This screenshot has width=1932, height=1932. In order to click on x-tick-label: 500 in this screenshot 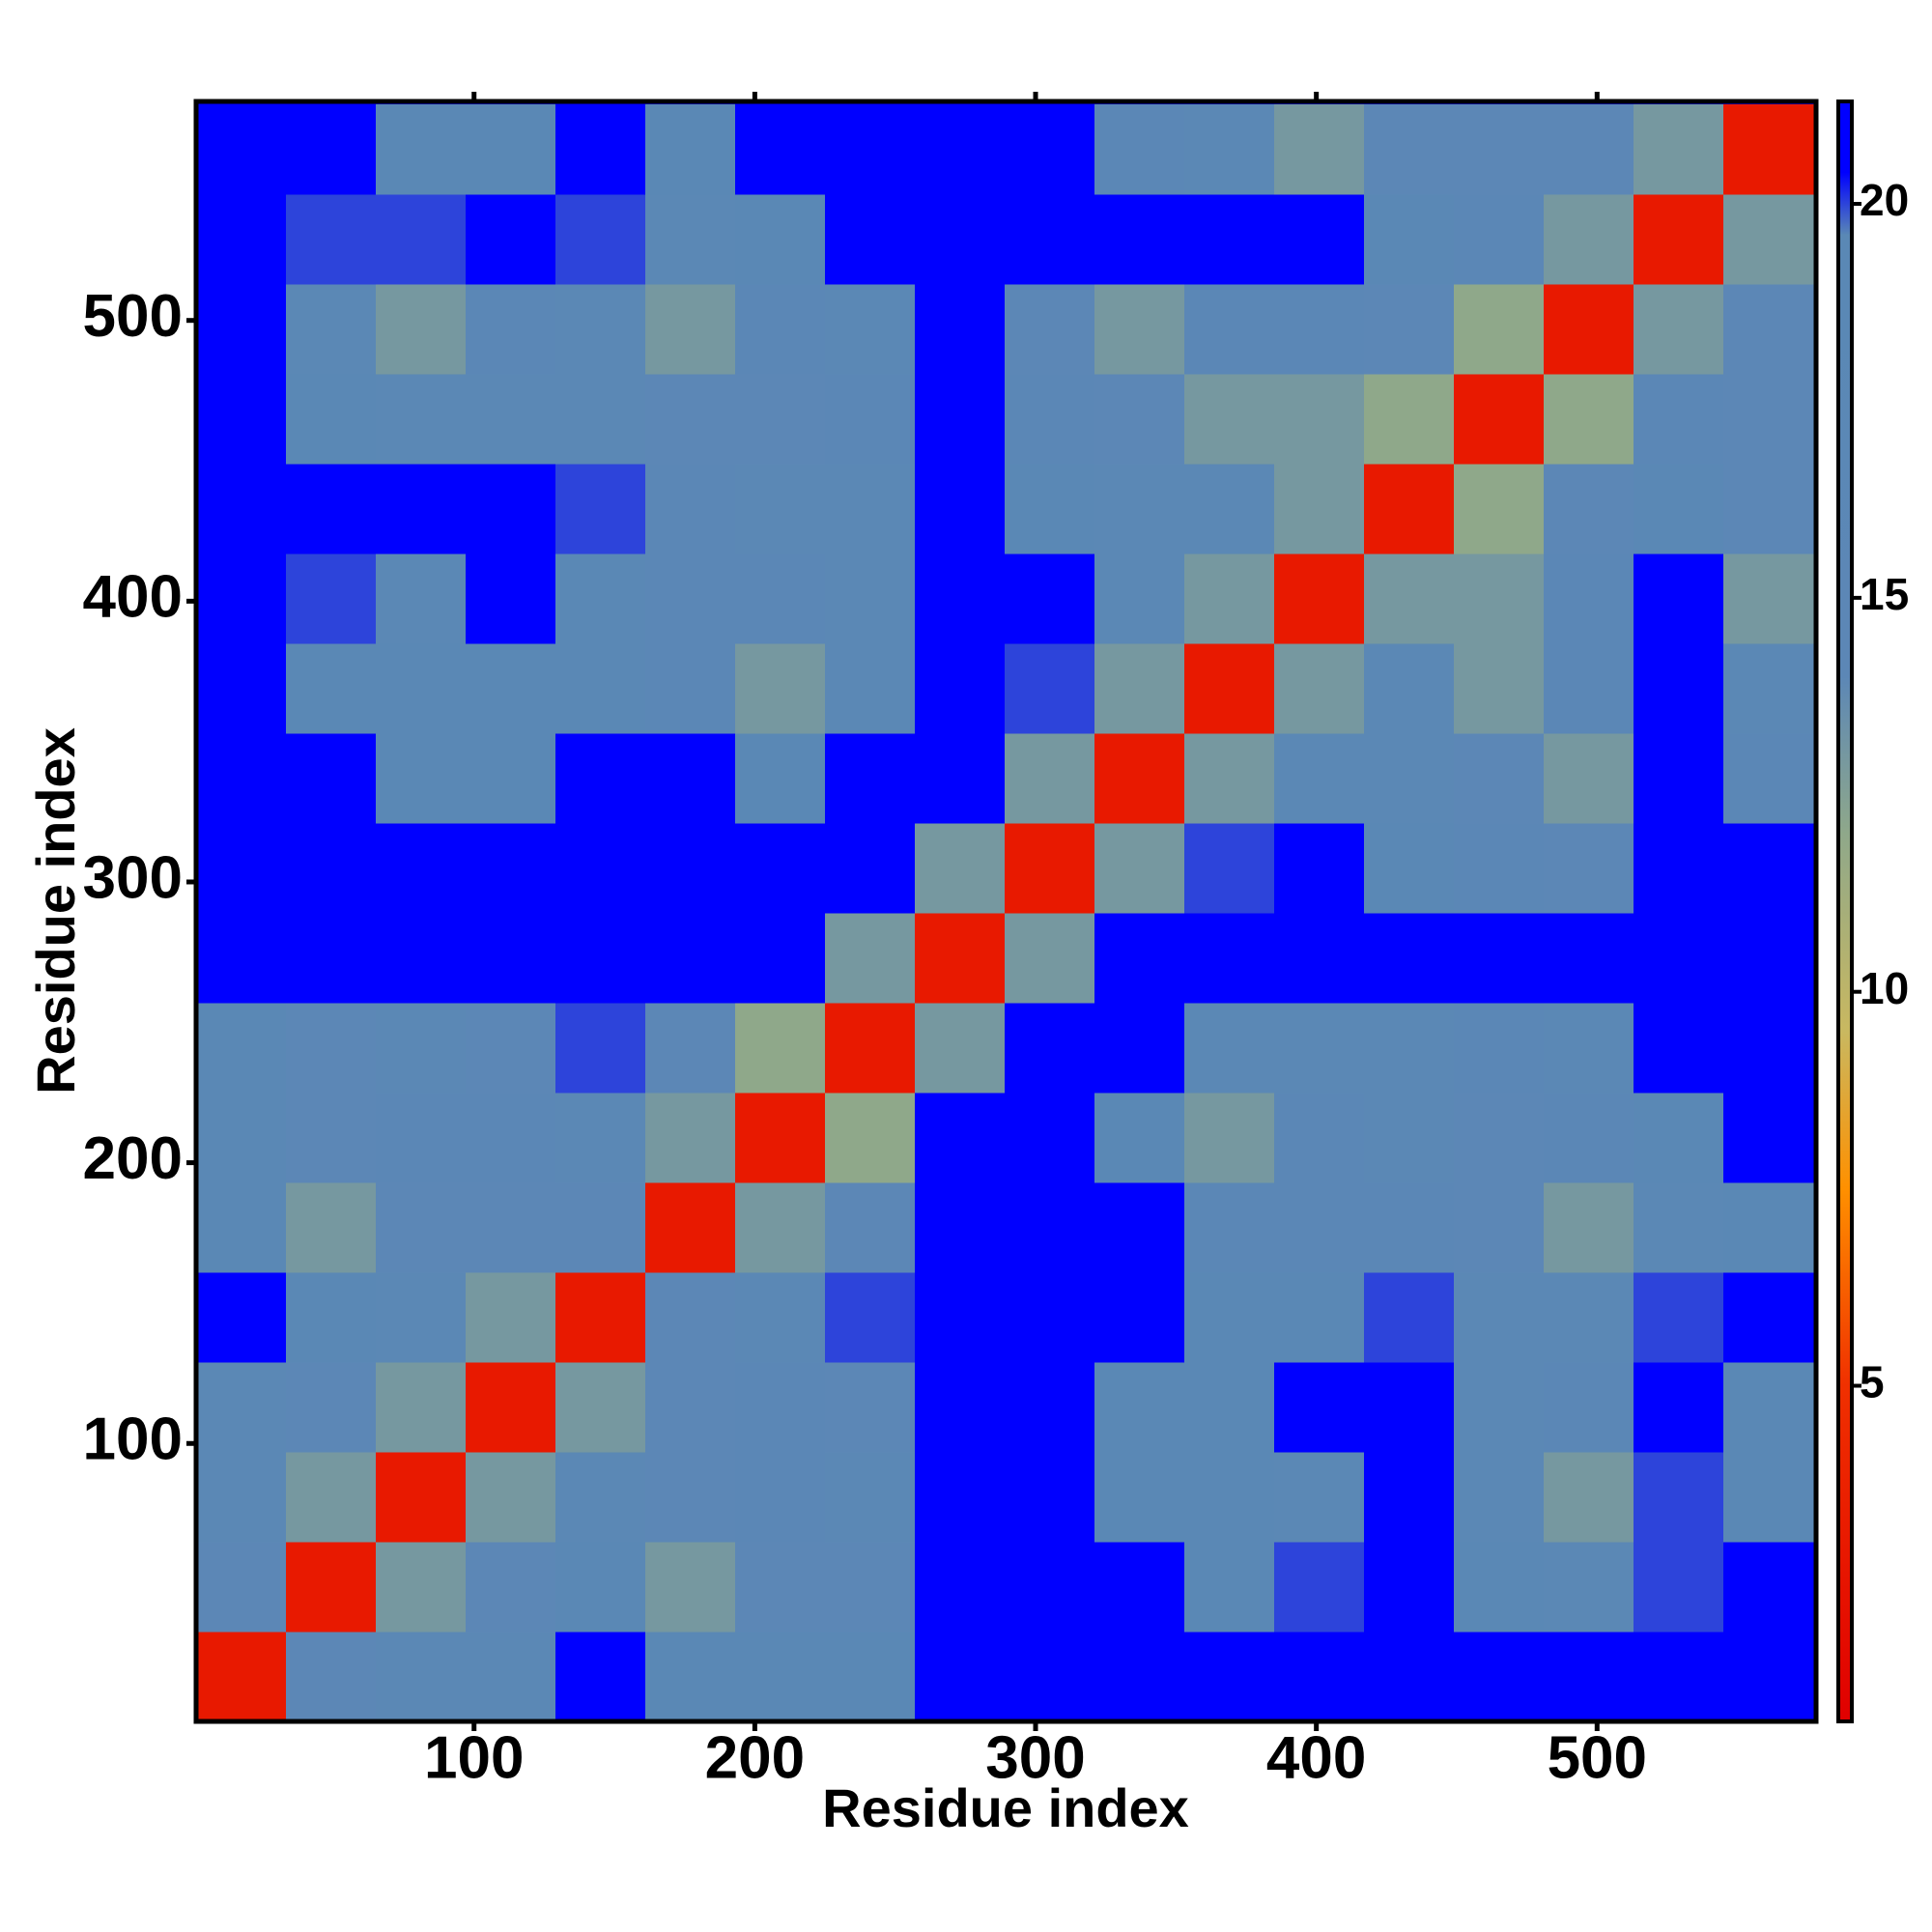, I will do `click(1597, 1757)`.